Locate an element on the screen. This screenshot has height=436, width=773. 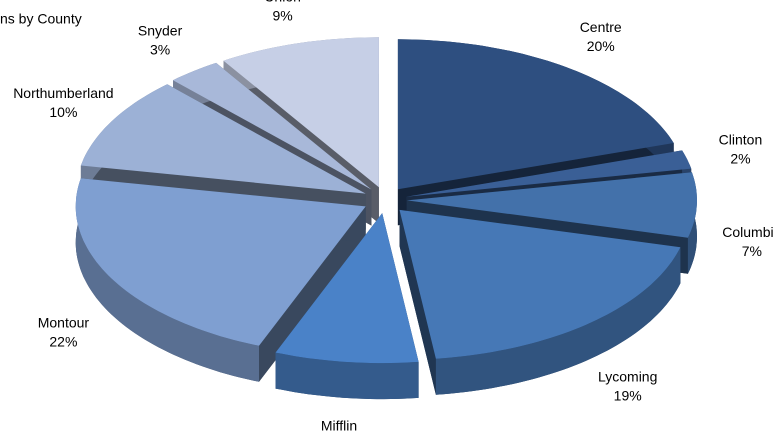
slice-label: Montour is located at coordinates (64, 323).